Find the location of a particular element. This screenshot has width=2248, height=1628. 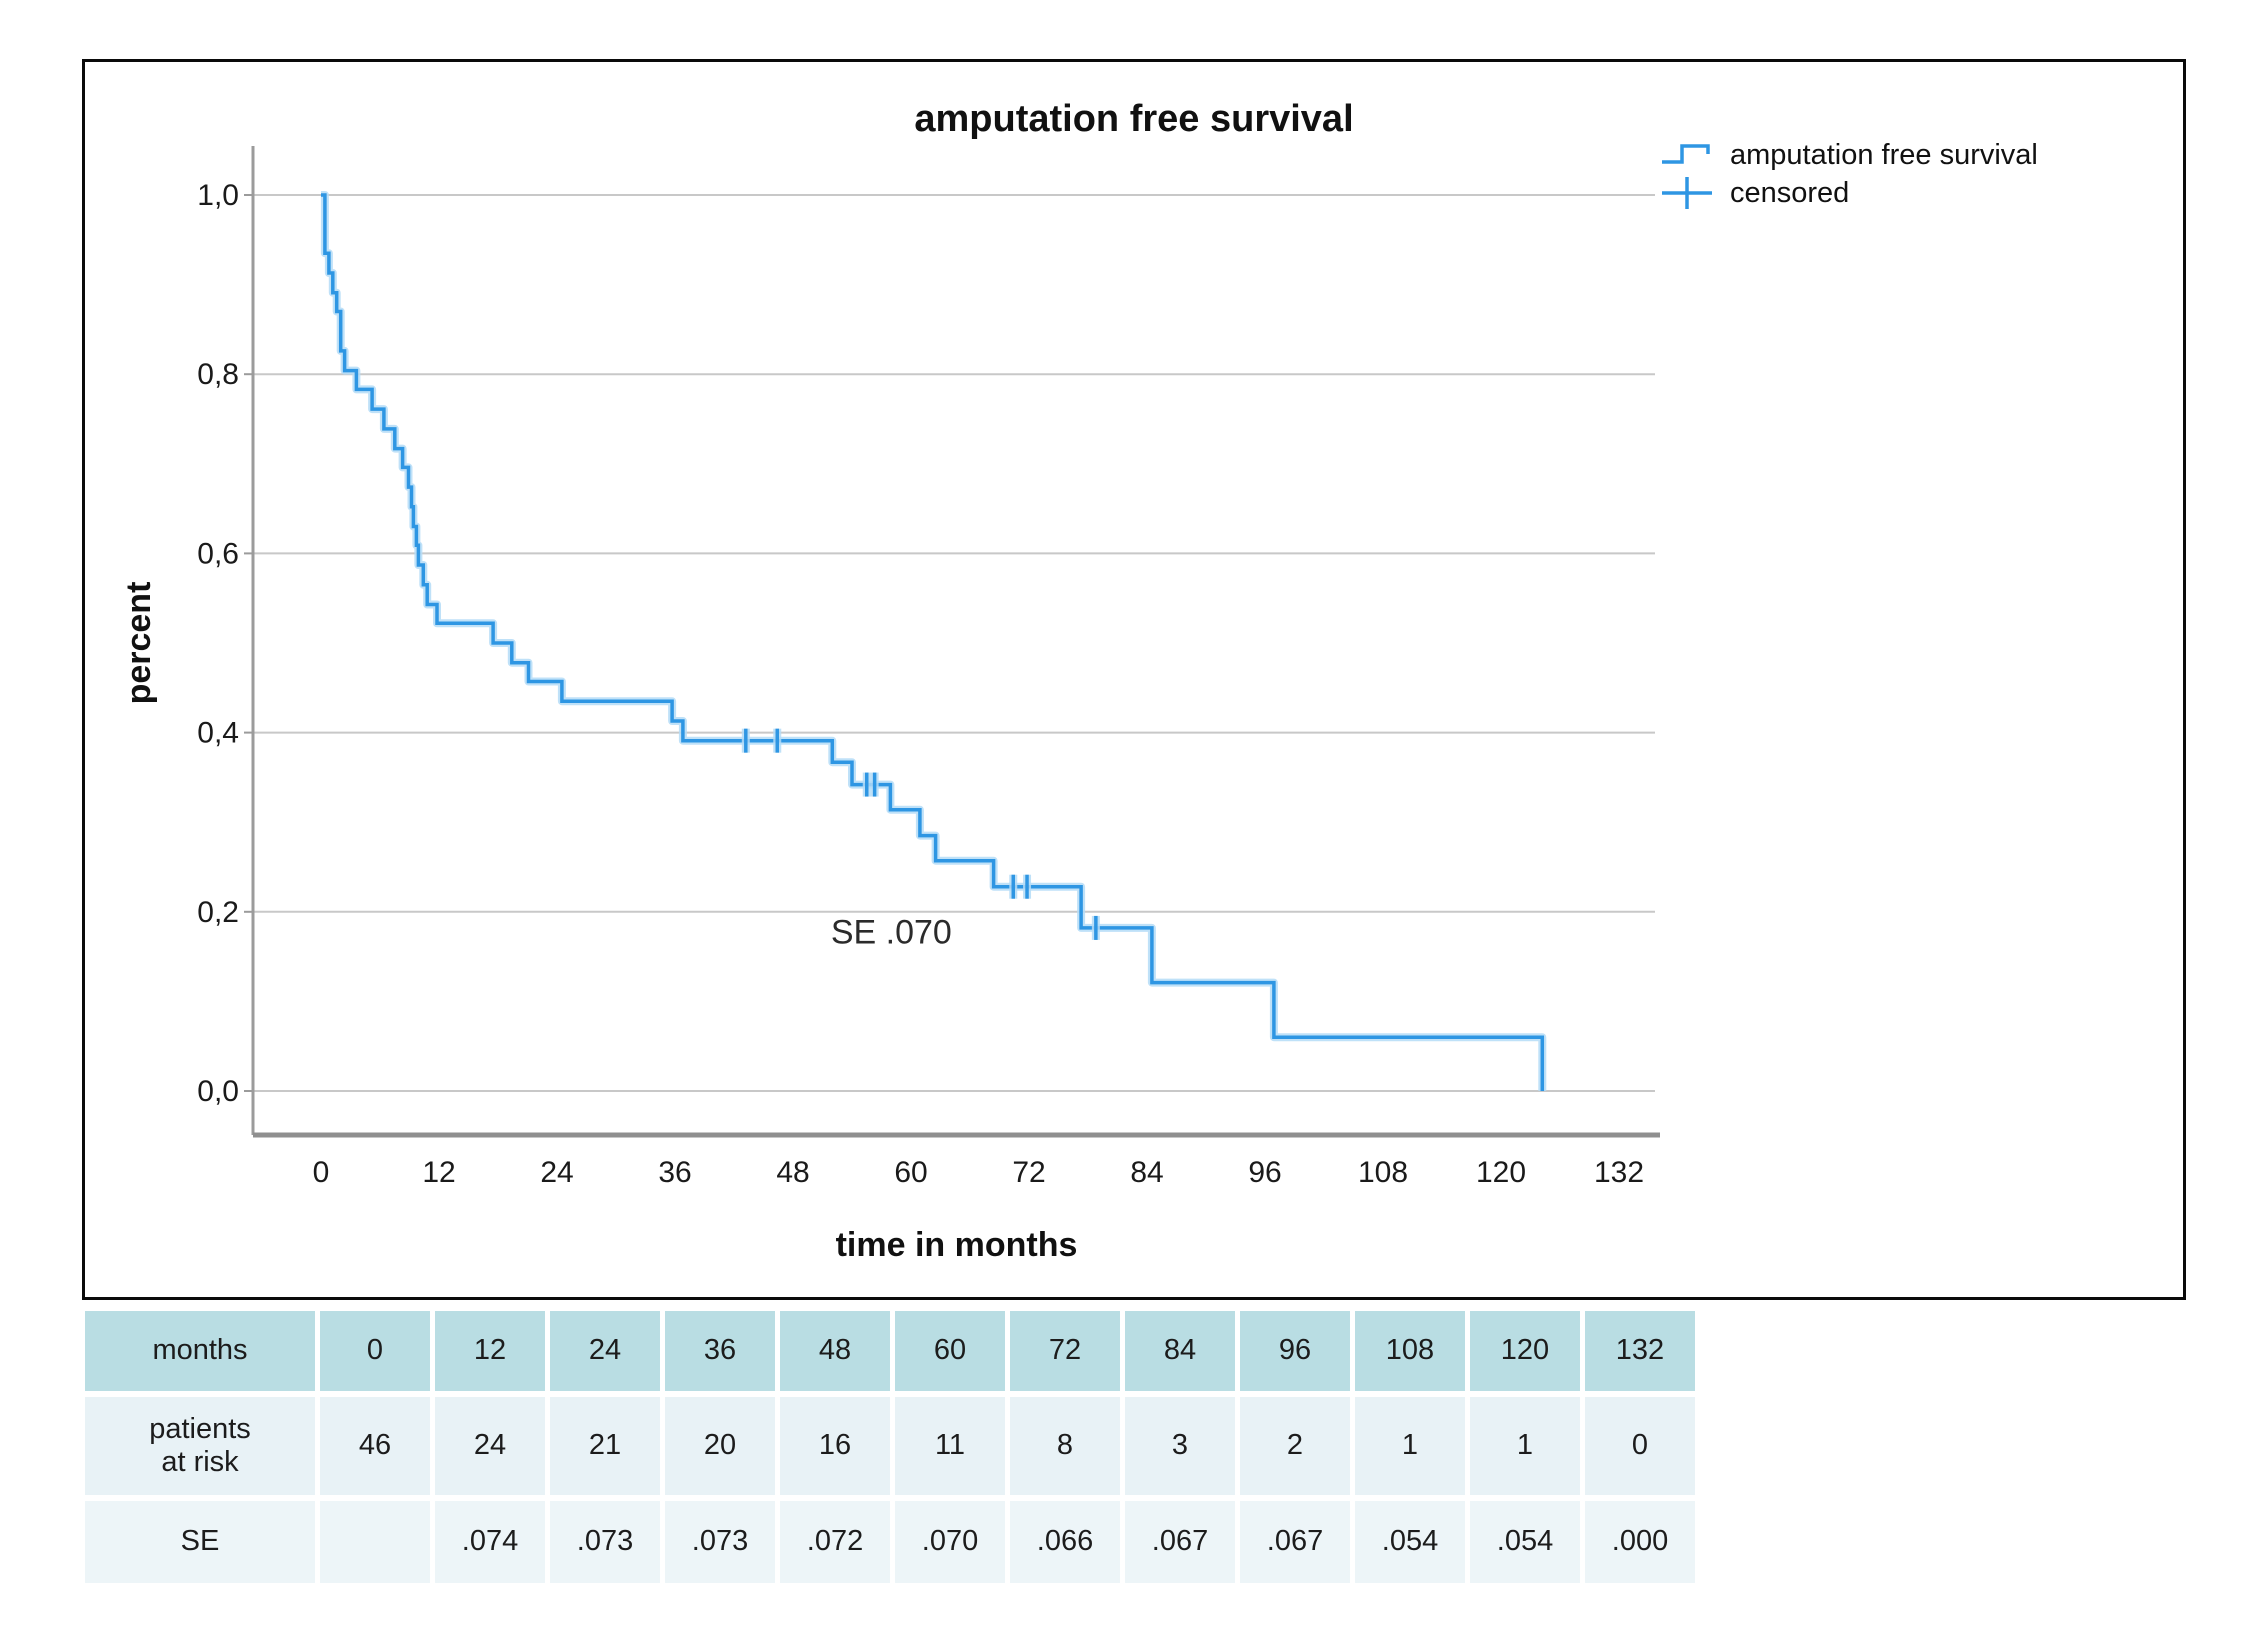

table-cell: 84 is located at coordinates (1180, 1351).